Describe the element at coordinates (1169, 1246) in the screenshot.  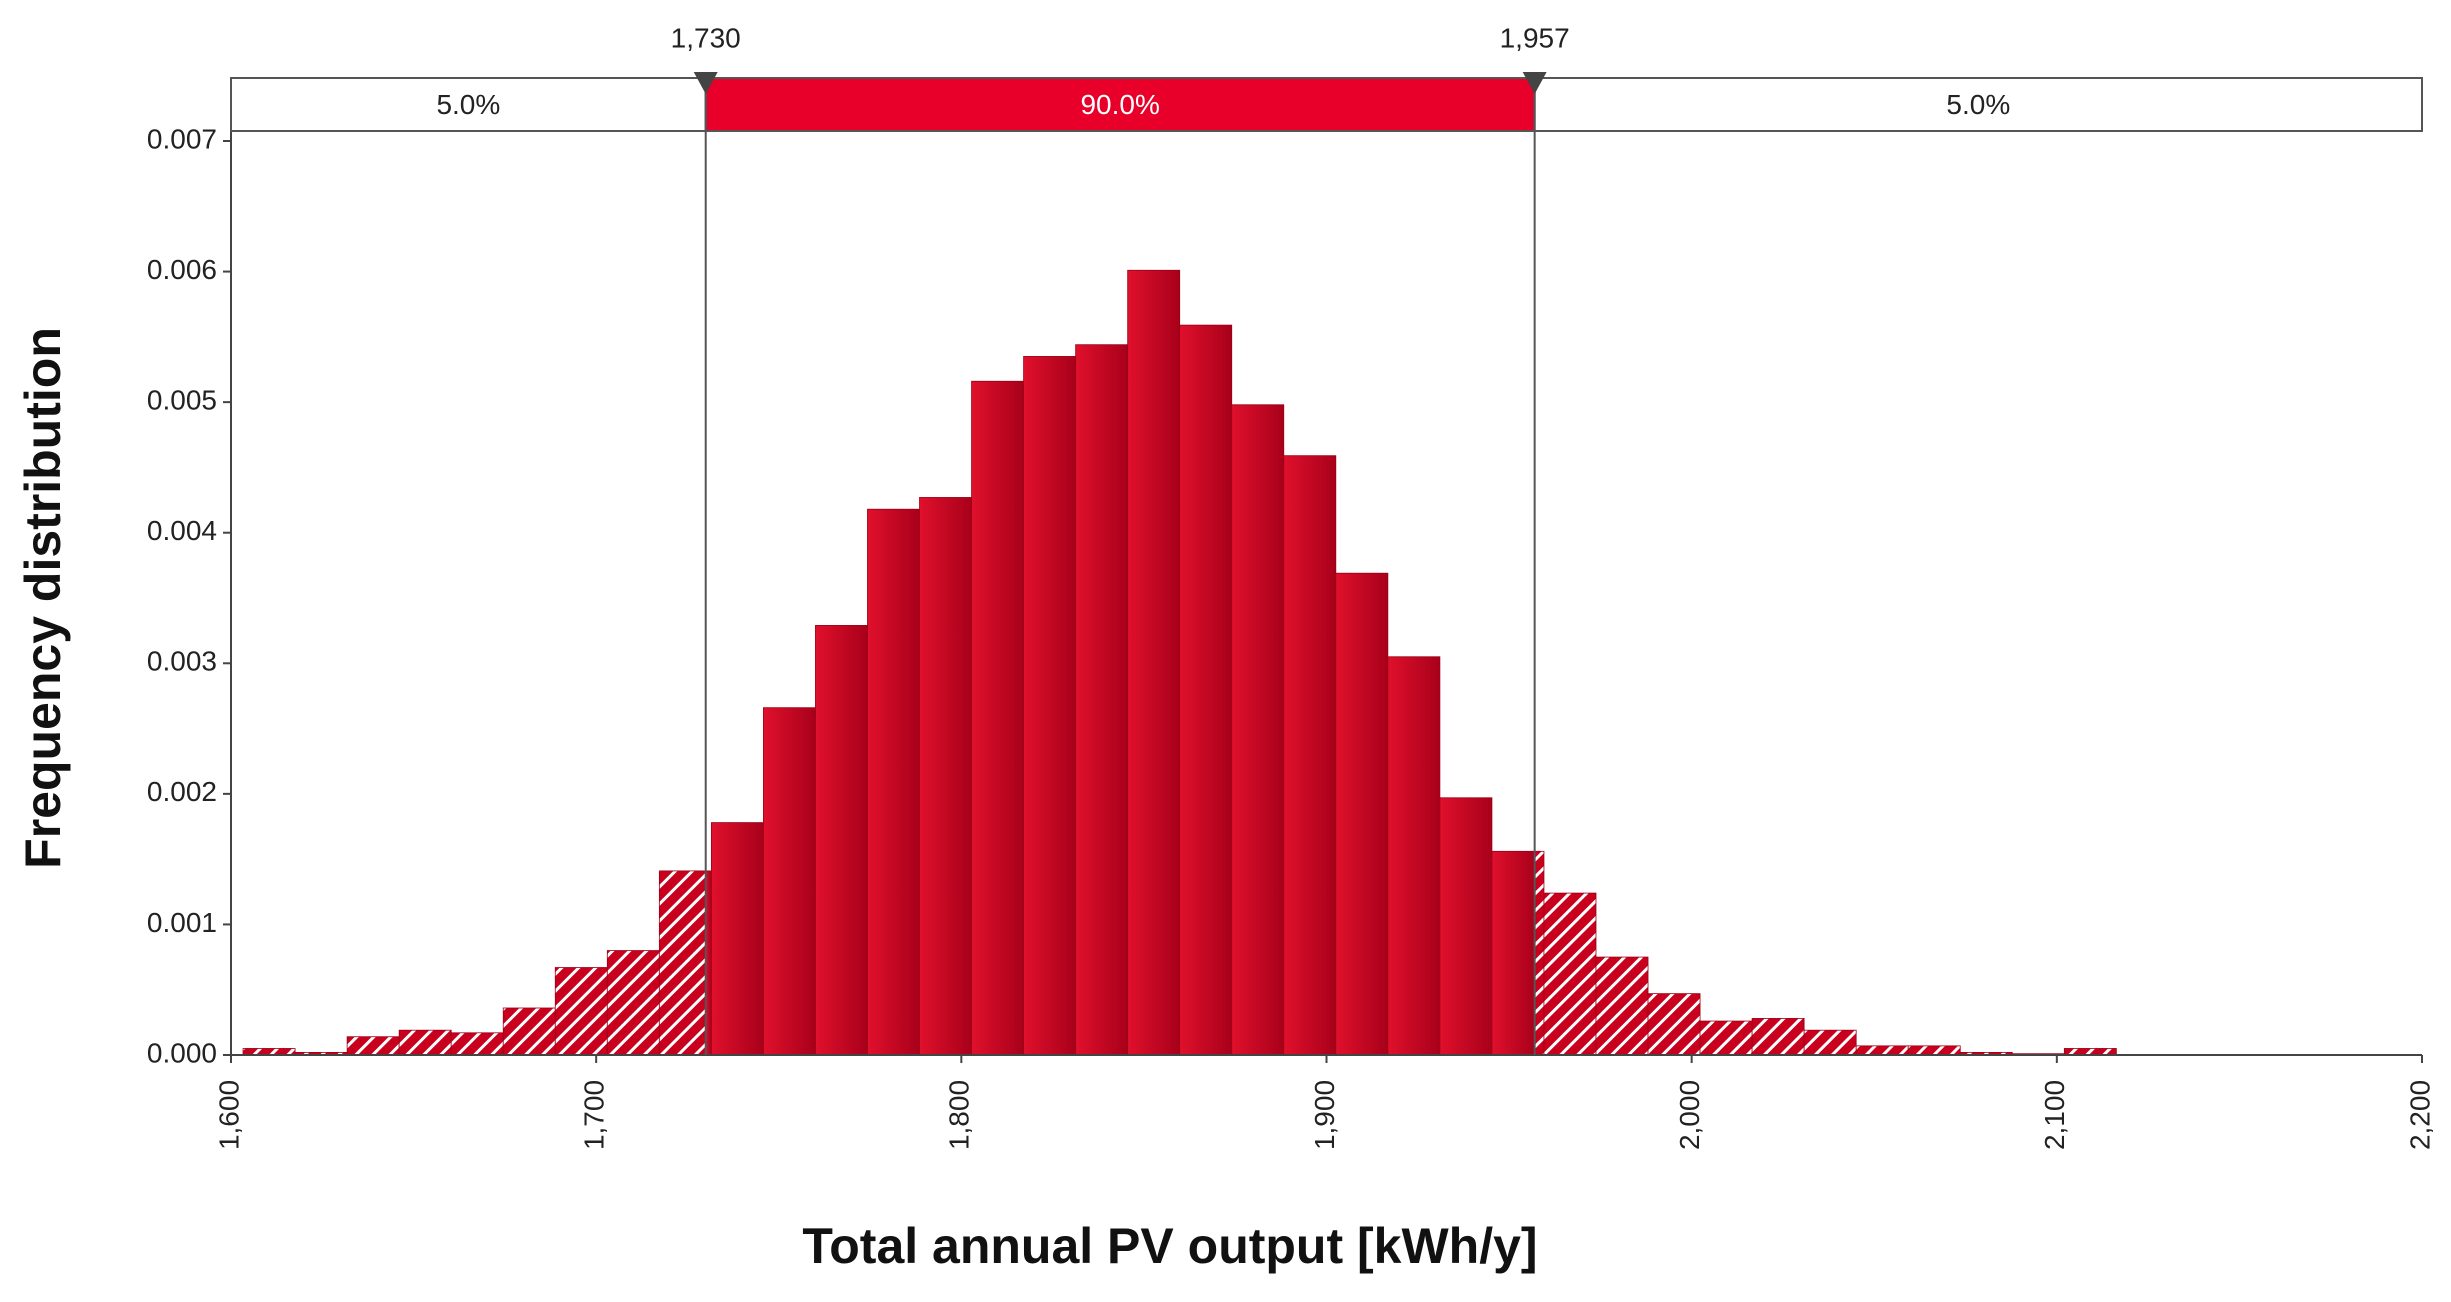
I see `x-axis-title: Total annual PV output [kWh/y]` at that location.